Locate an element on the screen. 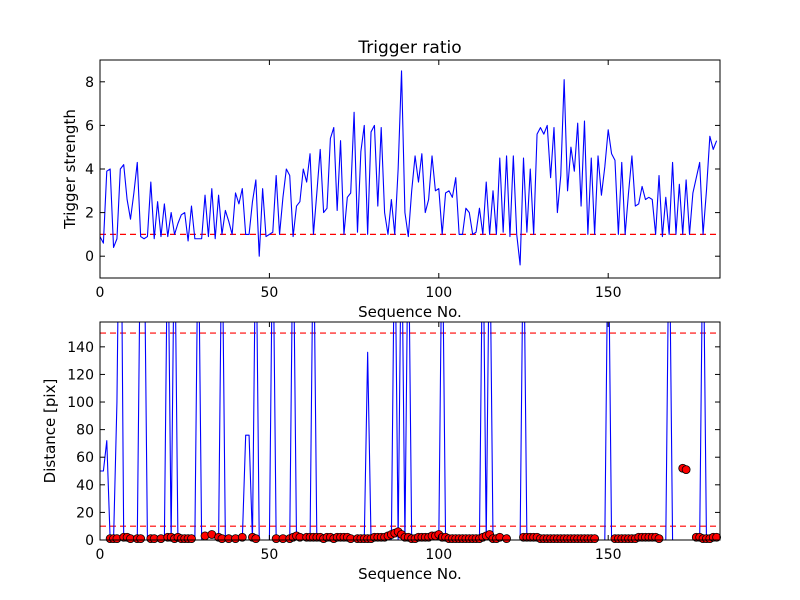 The image size is (800, 600). top-x-axis-label: Sequence No. is located at coordinates (410, 312).